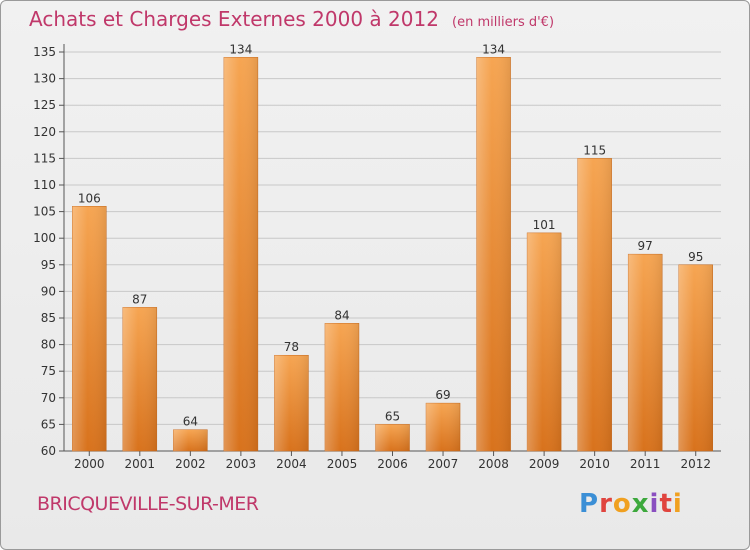 Image resolution: width=750 pixels, height=550 pixels. I want to click on y-tick-label: 70, so click(48, 398).